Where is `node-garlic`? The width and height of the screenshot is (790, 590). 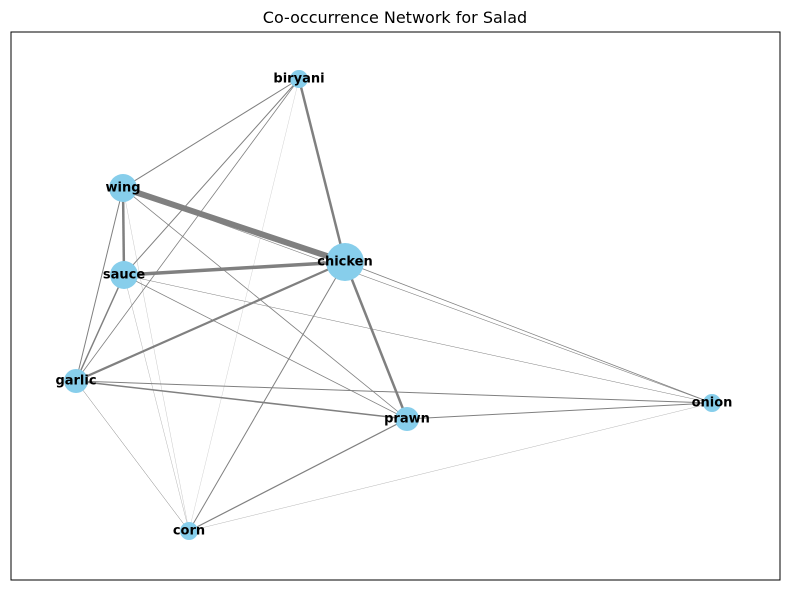 node-garlic is located at coordinates (76, 381).